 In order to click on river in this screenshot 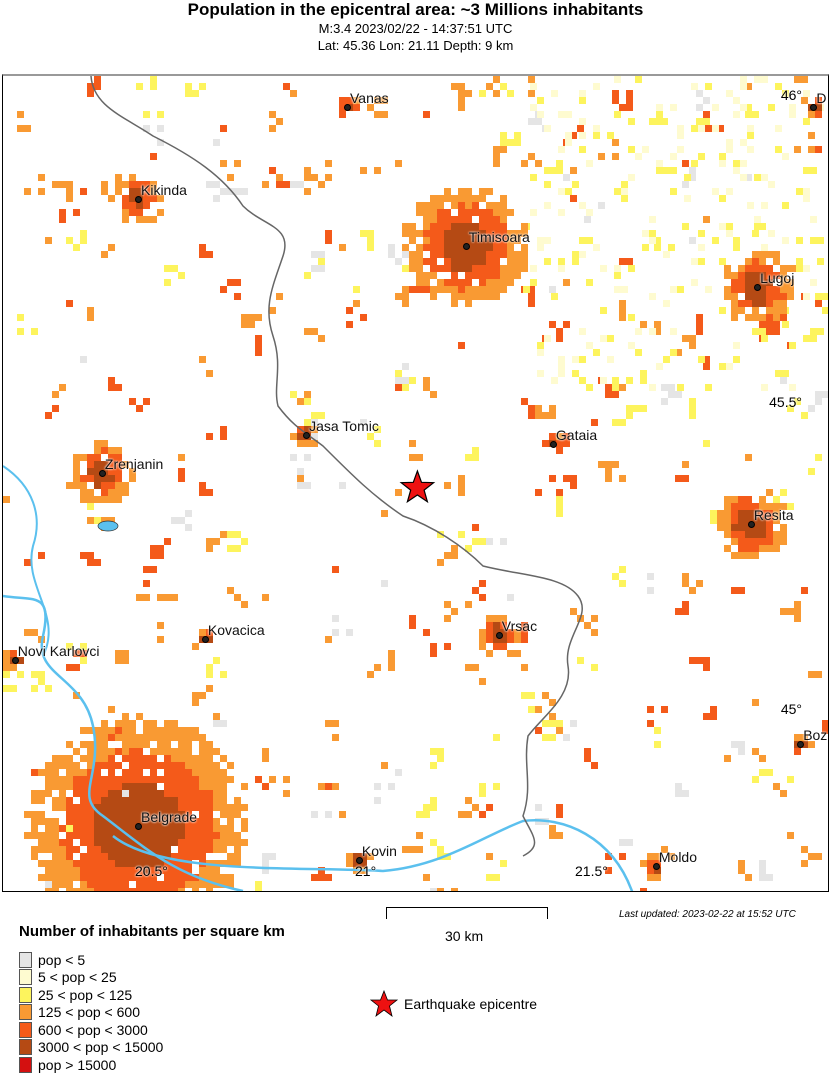, I will do `click(373, 855)`.